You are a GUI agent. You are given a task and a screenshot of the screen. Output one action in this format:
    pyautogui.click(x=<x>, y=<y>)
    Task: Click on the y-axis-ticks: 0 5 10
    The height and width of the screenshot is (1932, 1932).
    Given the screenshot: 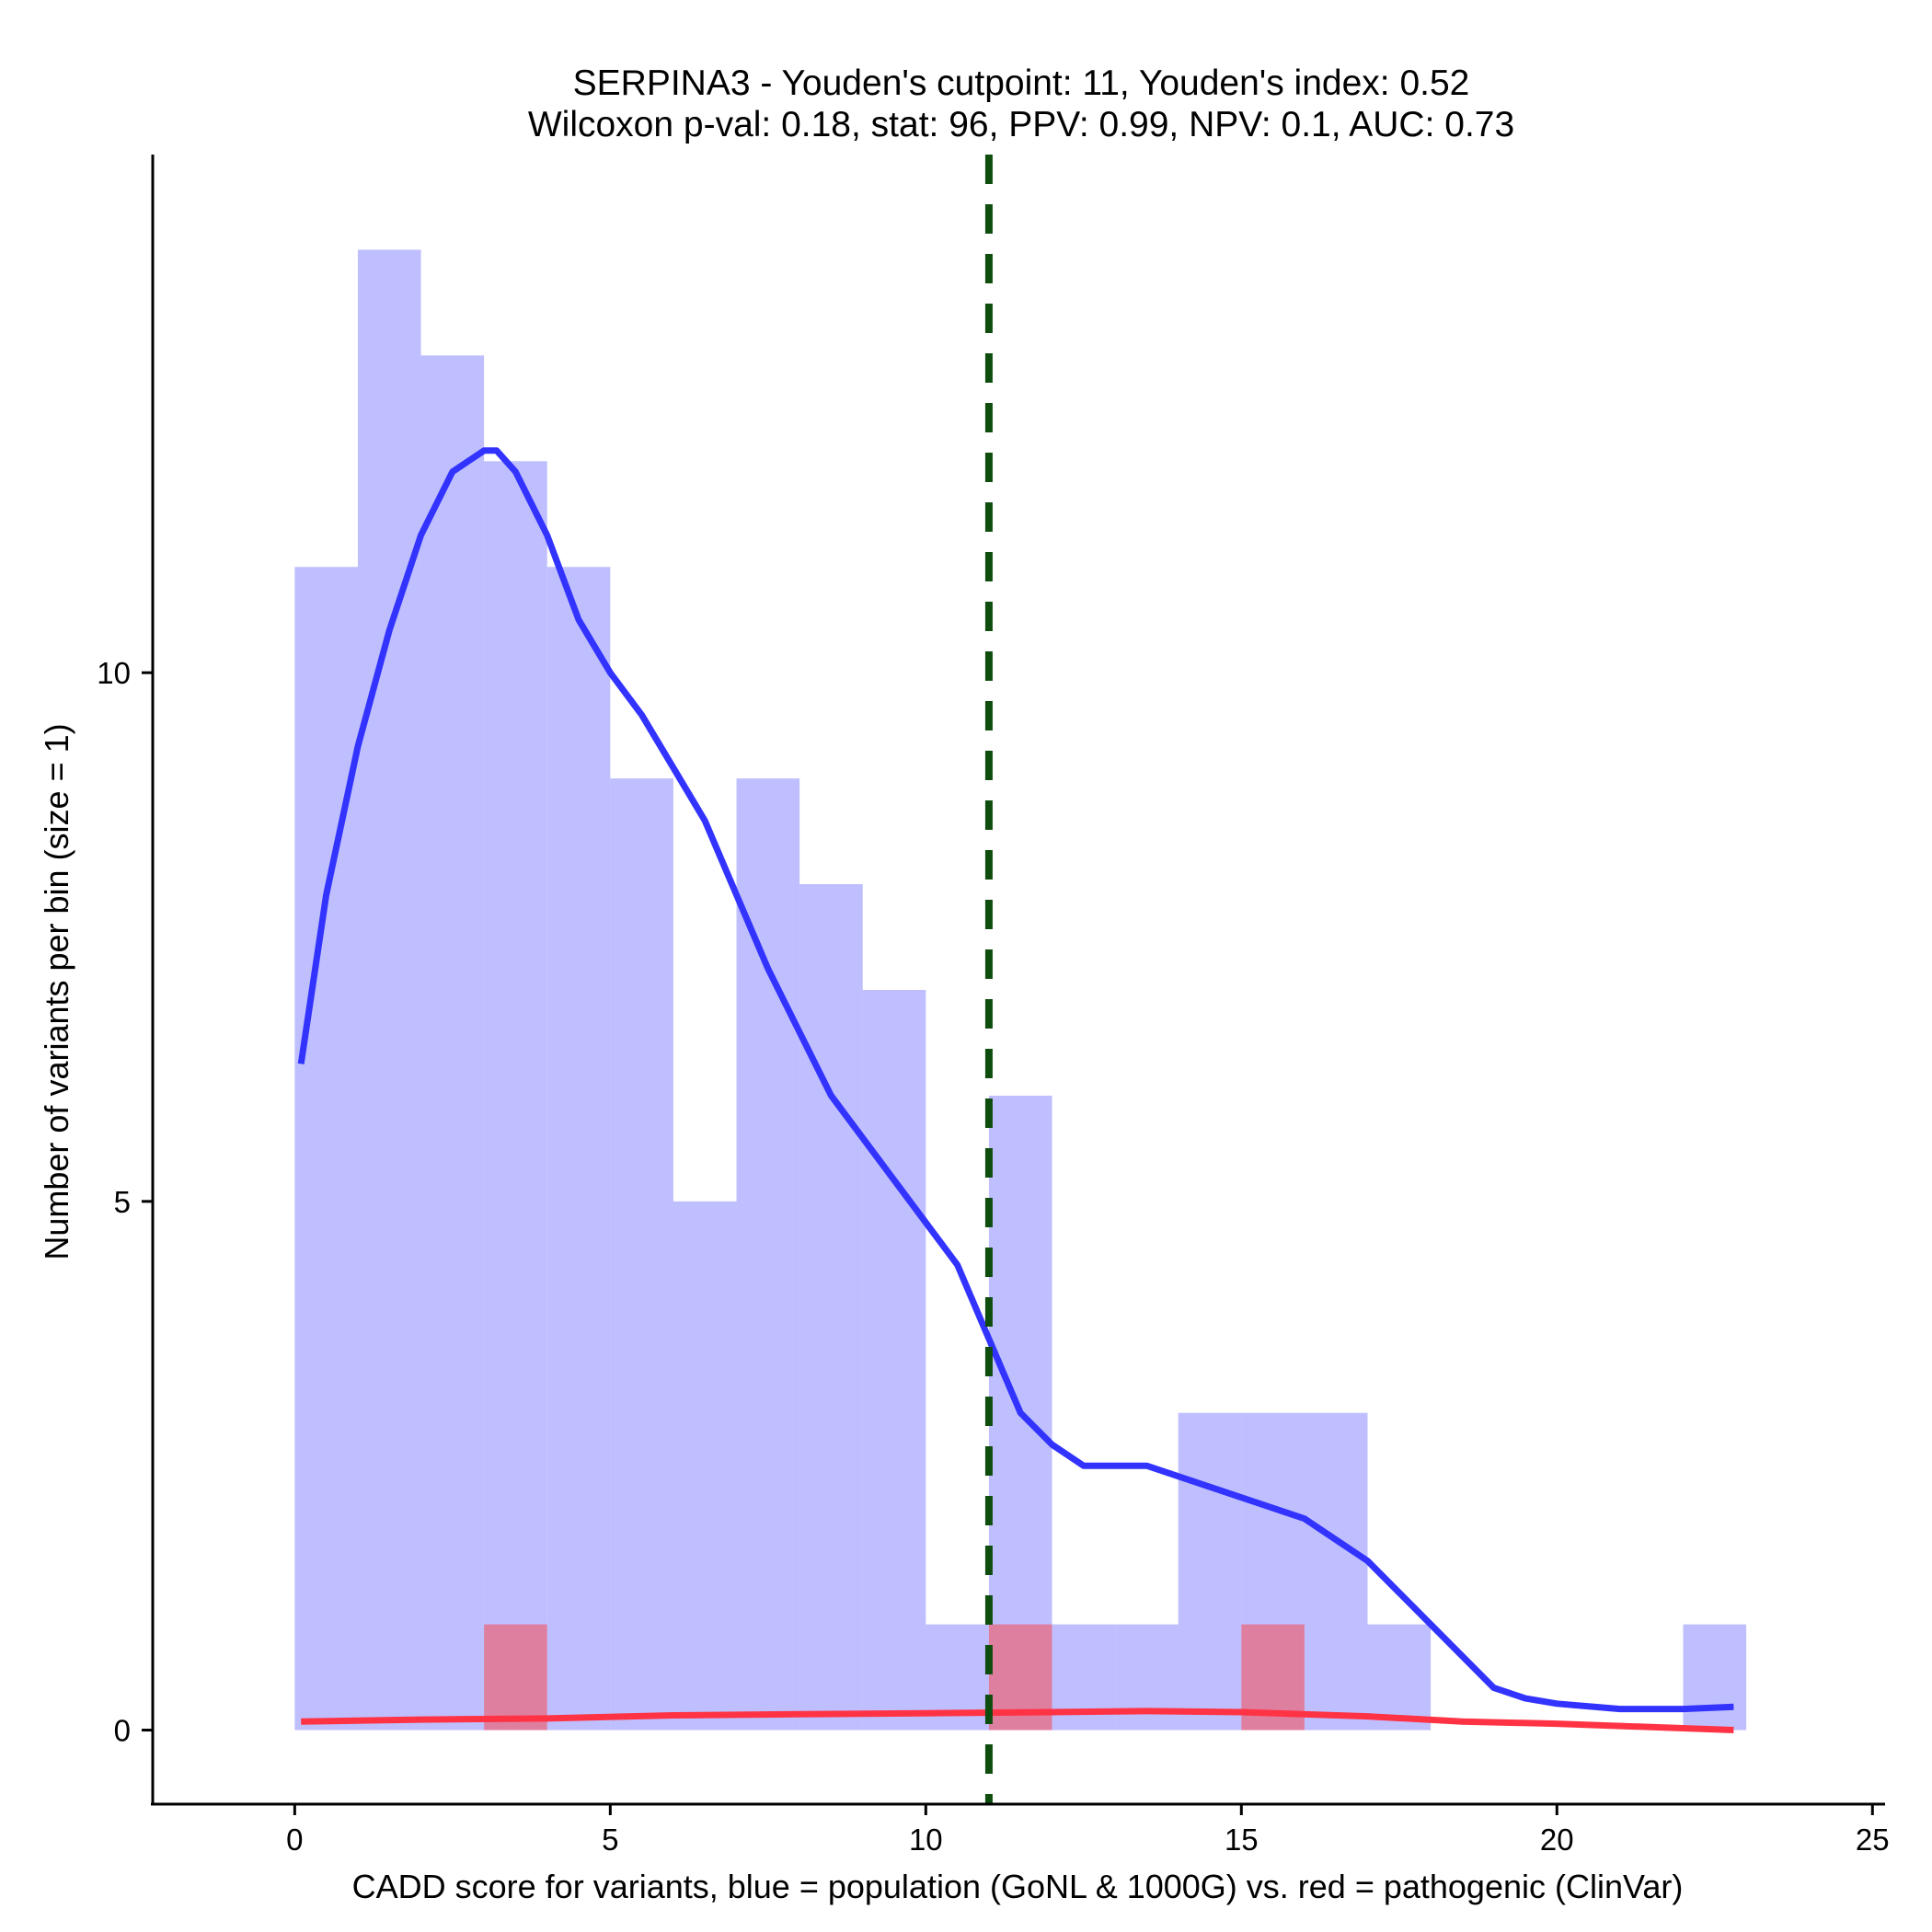 What is the action you would take?
    pyautogui.click(x=125, y=1202)
    